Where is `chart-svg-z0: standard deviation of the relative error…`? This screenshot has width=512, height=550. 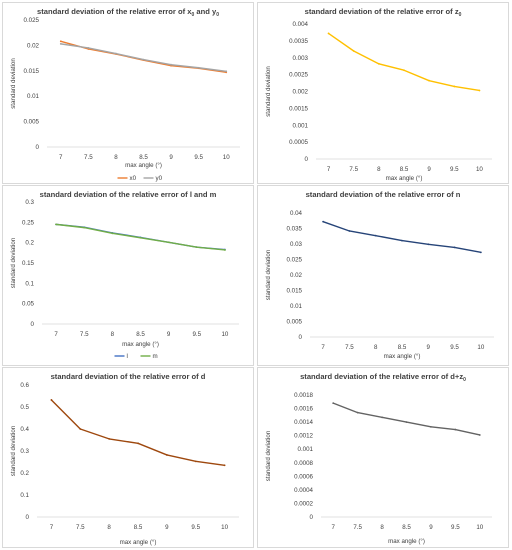
chart-svg-z0: standard deviation of the relative error… is located at coordinates (378, 94).